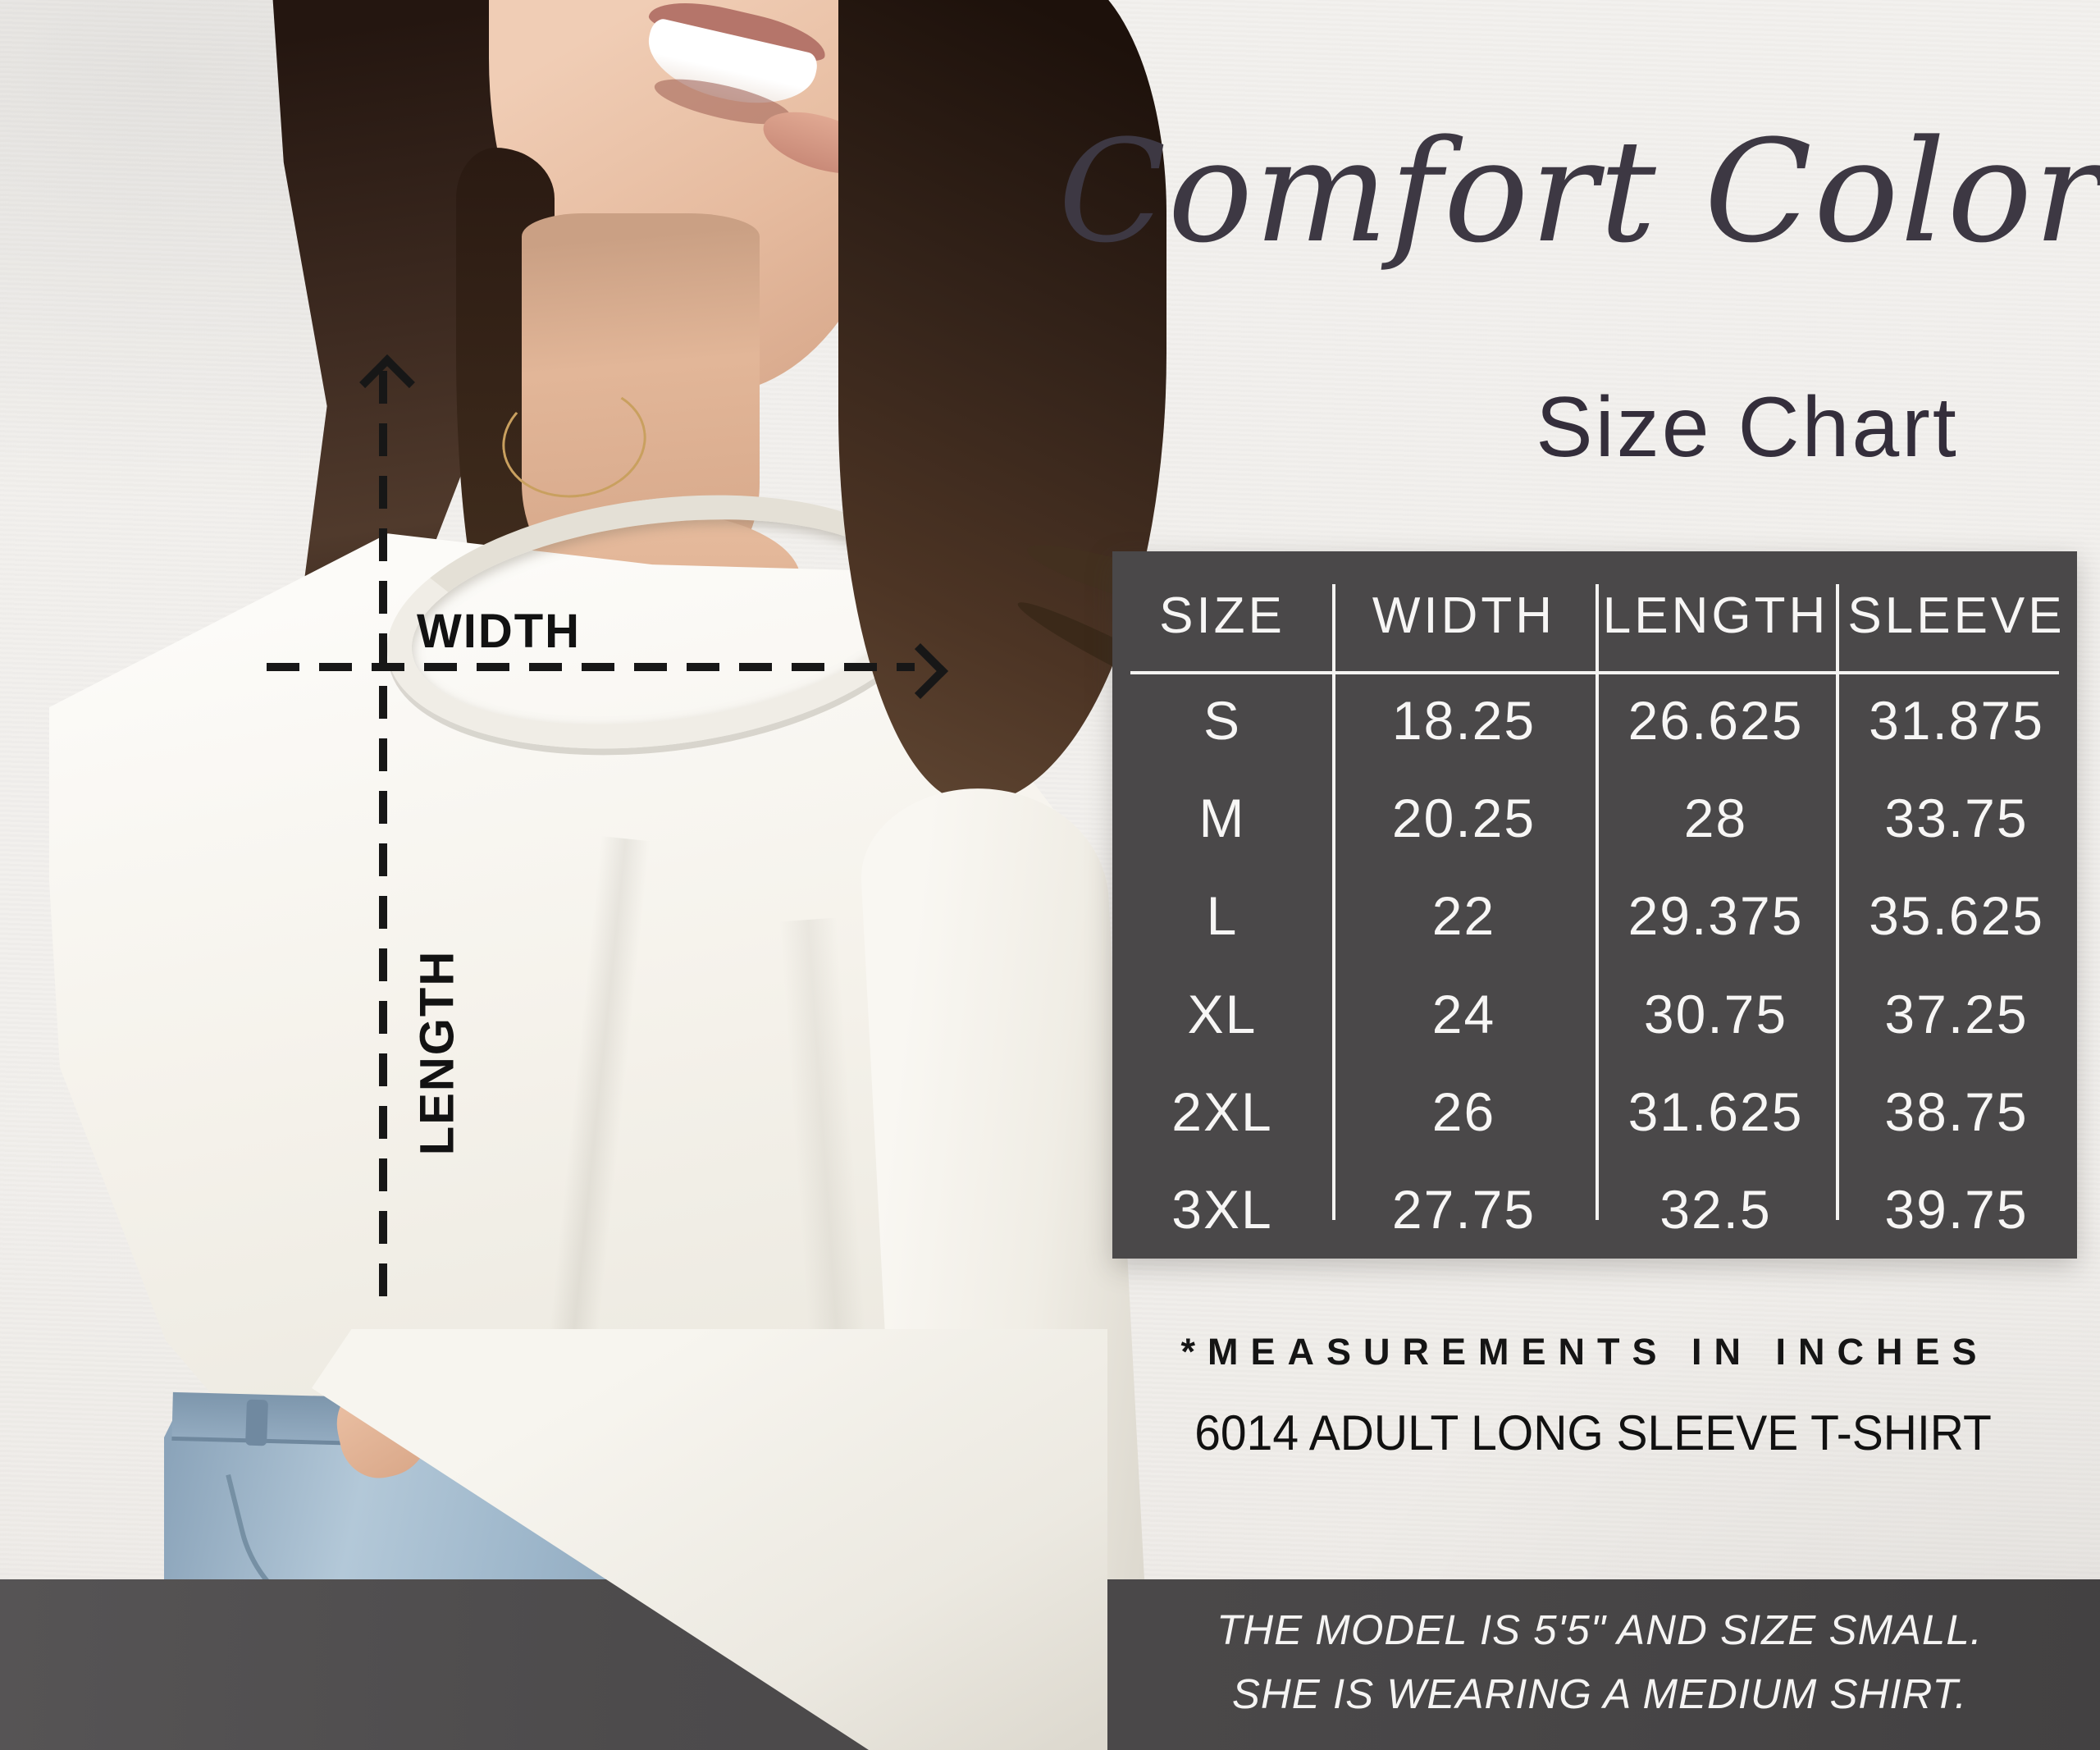 The image size is (2100, 1750). Describe the element at coordinates (1222, 1111) in the screenshot. I see `table-cell-size: 2XL` at that location.